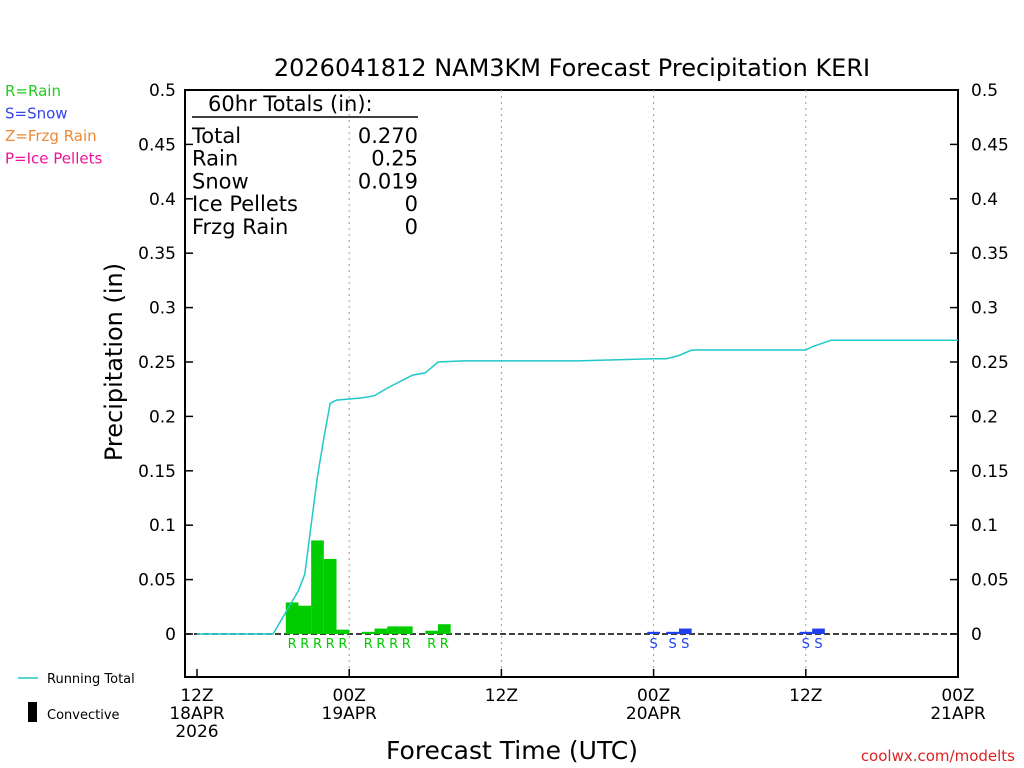 The width and height of the screenshot is (1024, 768). What do you see at coordinates (197, 714) in the screenshot?
I see `x-tick-label-0-1: 18APR` at bounding box center [197, 714].